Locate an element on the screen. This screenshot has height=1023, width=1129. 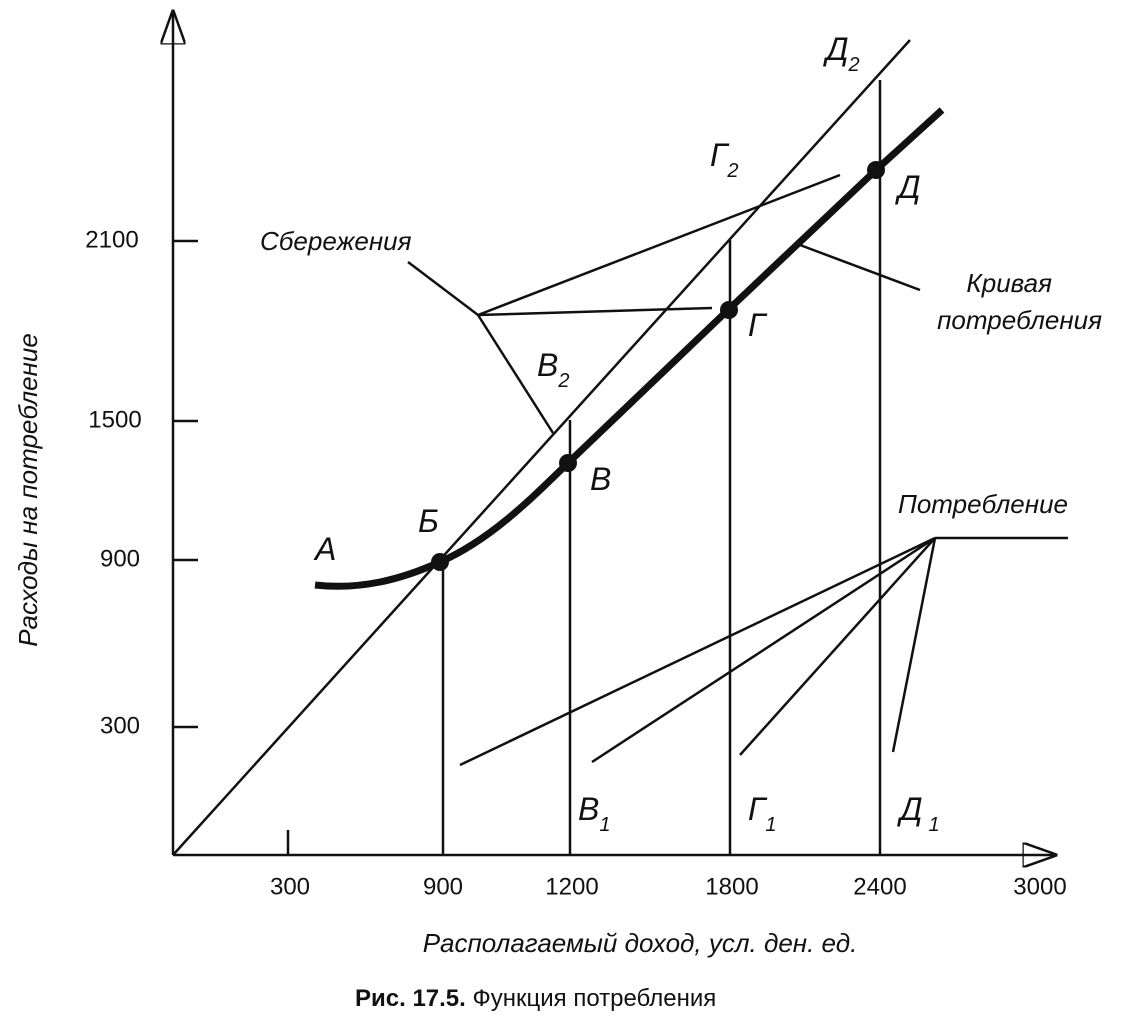
x-tick-label: 3000 is located at coordinates (1039, 886).